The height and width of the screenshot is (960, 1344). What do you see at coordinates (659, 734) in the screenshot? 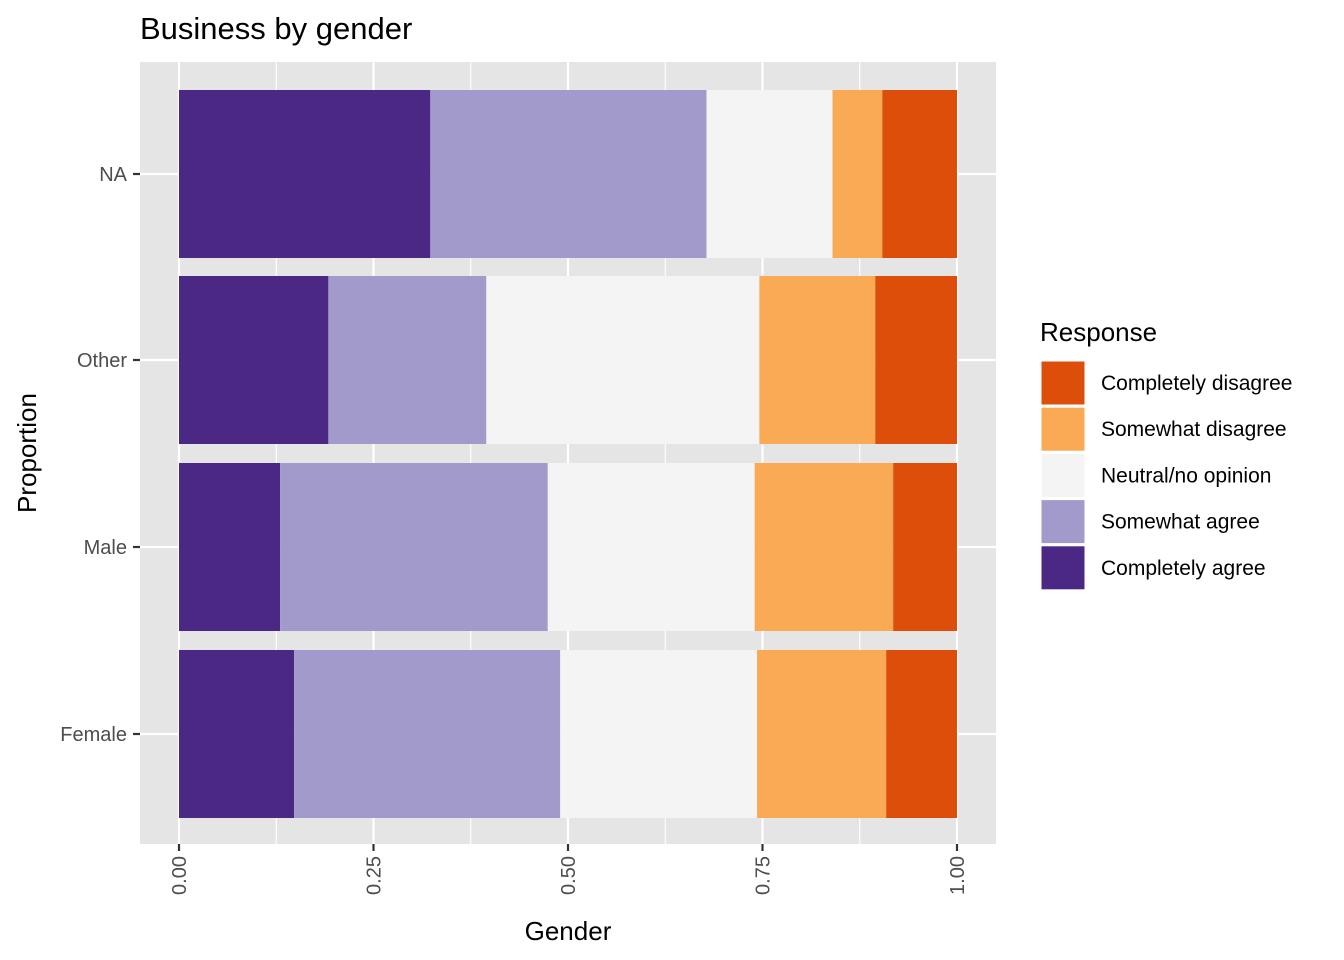
I see `bar-female-neutral-no-opinion` at bounding box center [659, 734].